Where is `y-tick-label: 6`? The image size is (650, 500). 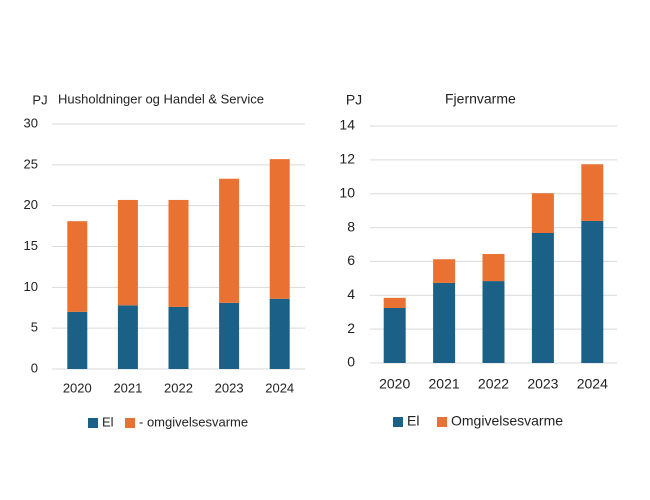
y-tick-label: 6 is located at coordinates (351, 260).